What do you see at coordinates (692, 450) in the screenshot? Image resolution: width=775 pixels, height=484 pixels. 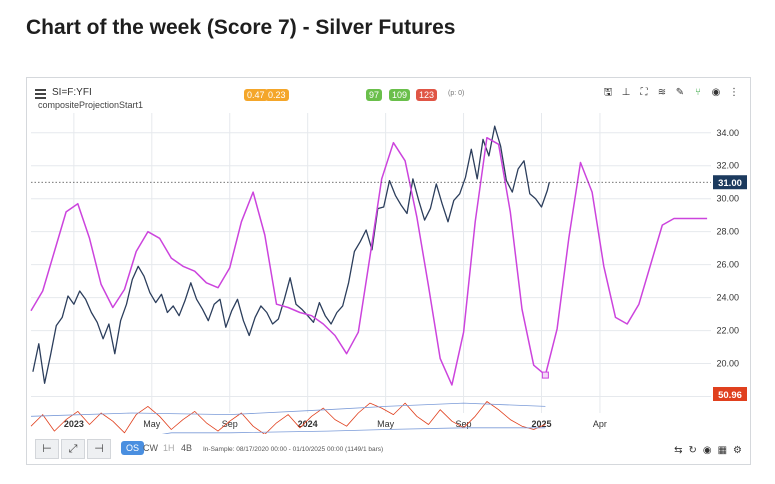 I see `refresh-icon: ↻` at bounding box center [692, 450].